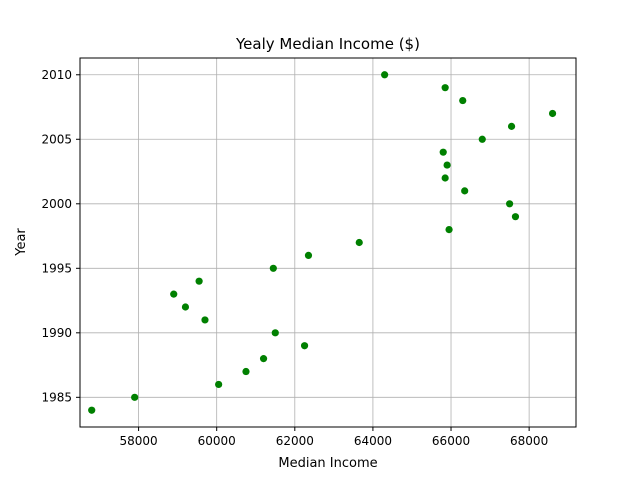 This screenshot has height=480, width=640. I want to click on x-tick-label: 60000, so click(217, 441).